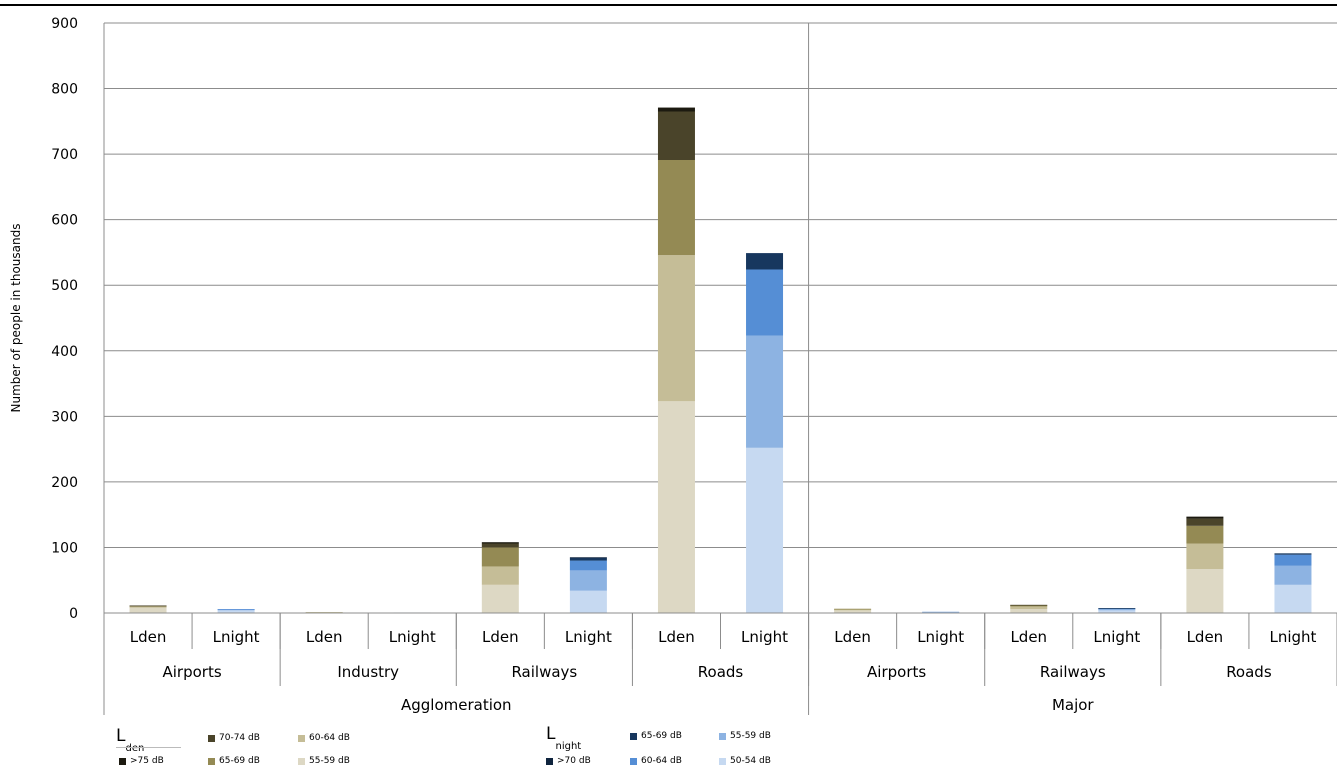  Describe the element at coordinates (64, 286) in the screenshot. I see `y-tick-label: 500` at that location.